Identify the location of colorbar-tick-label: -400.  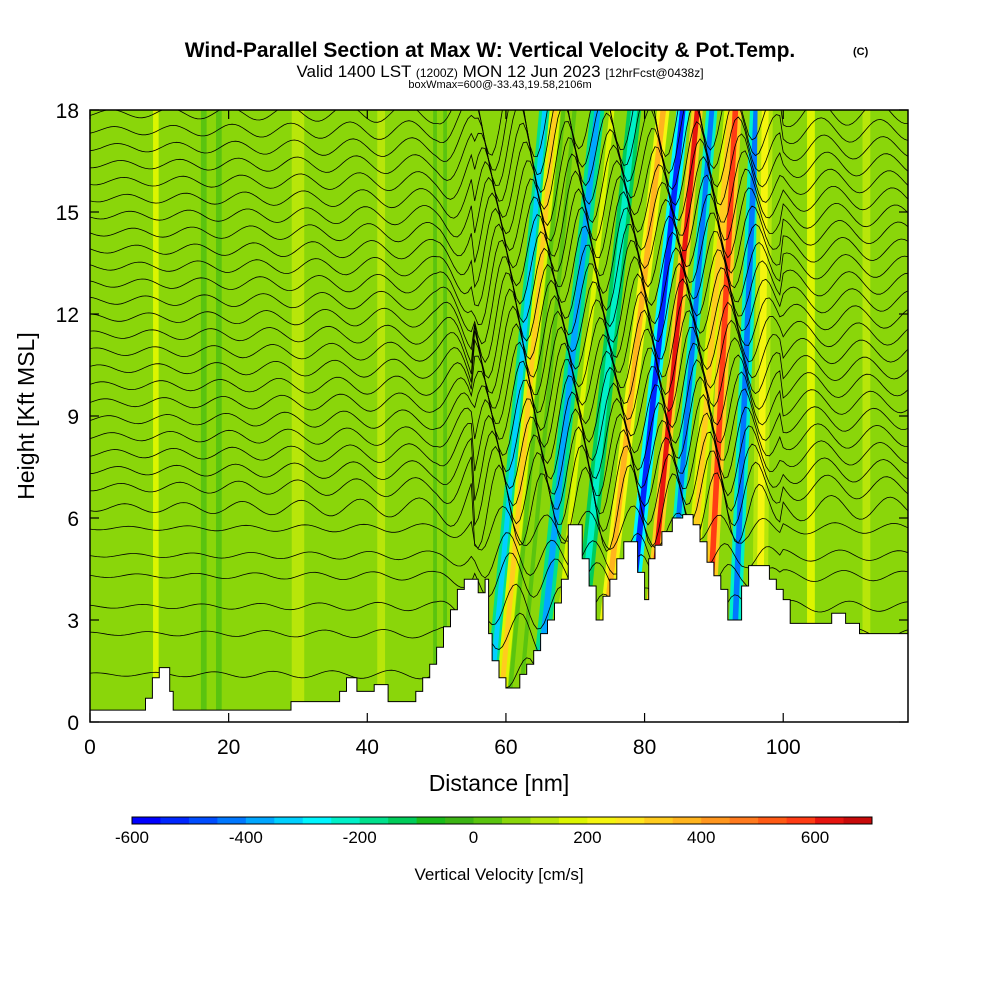
(246, 837).